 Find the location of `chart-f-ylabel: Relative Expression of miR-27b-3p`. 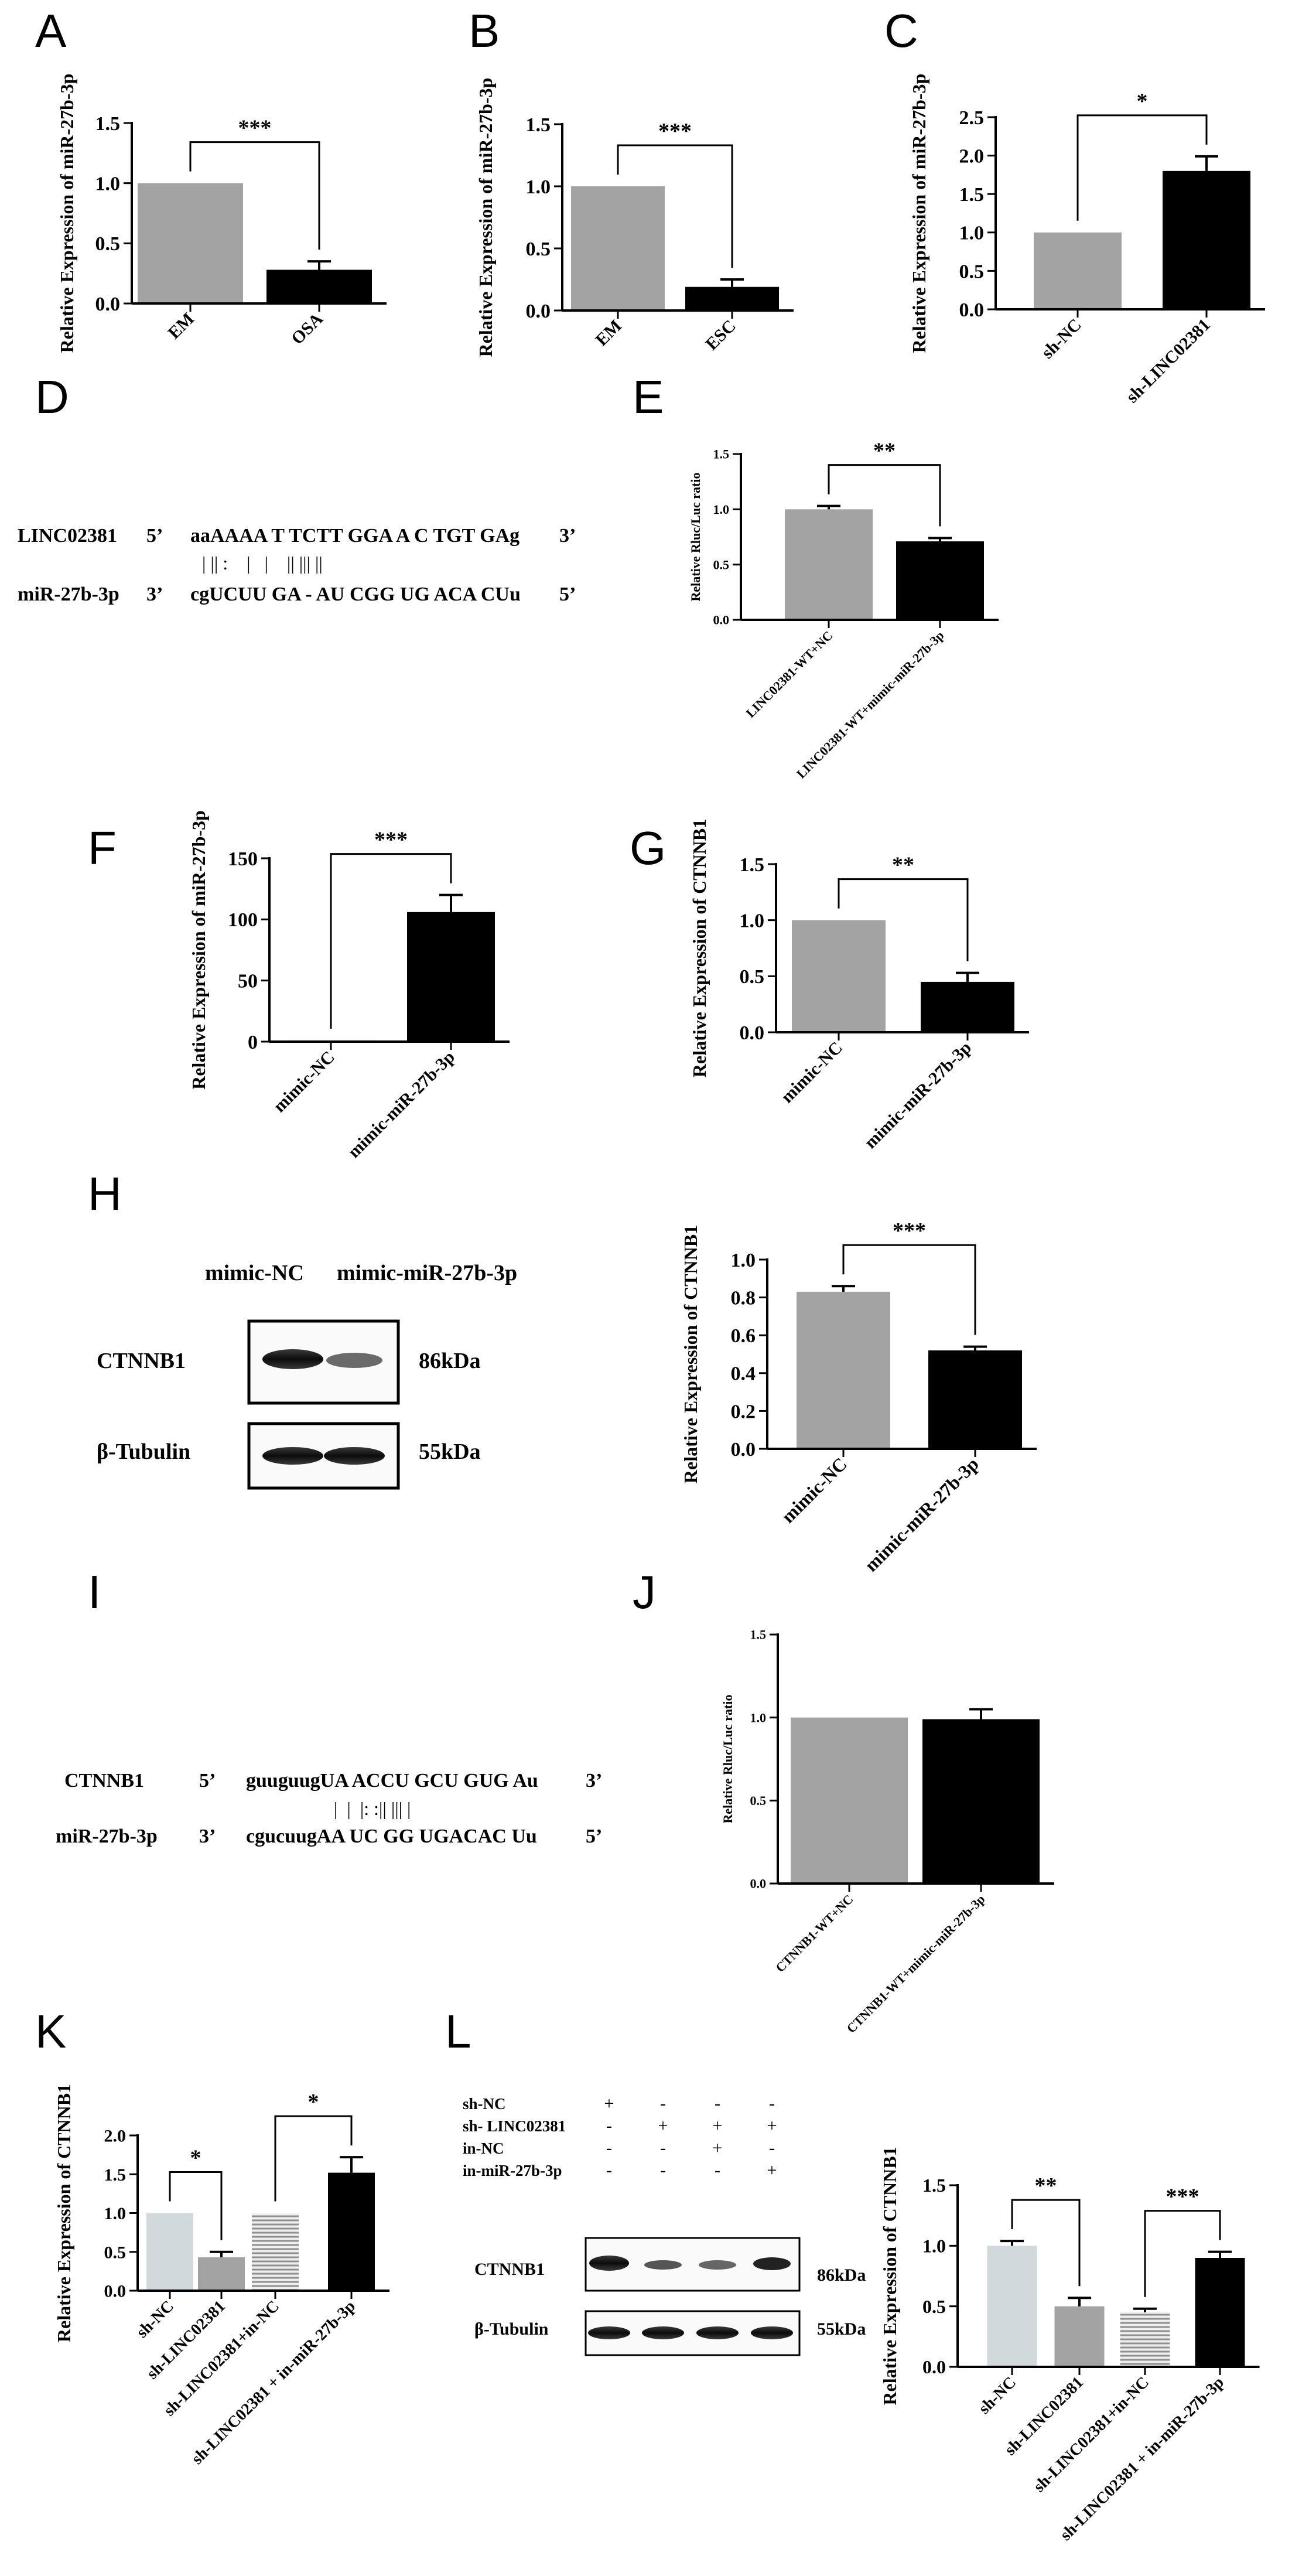

chart-f-ylabel: Relative Expression of miR-27b-3p is located at coordinates (199, 950).